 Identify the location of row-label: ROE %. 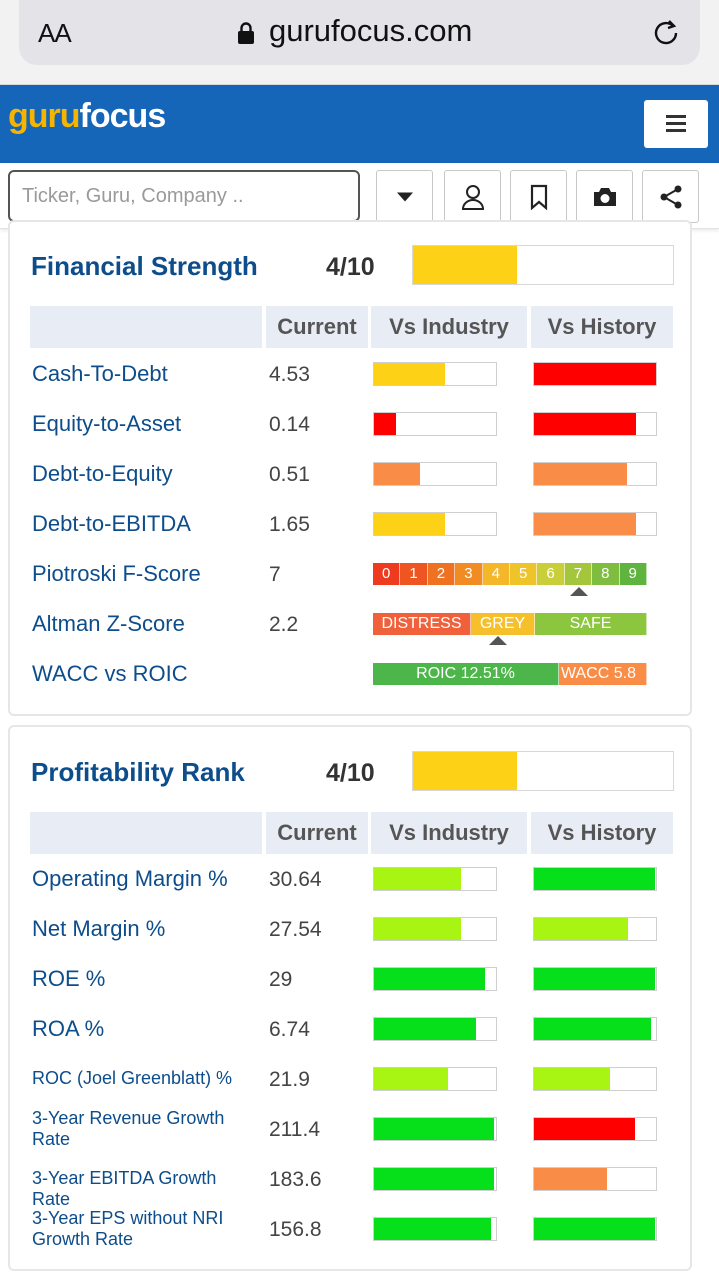
(69, 978).